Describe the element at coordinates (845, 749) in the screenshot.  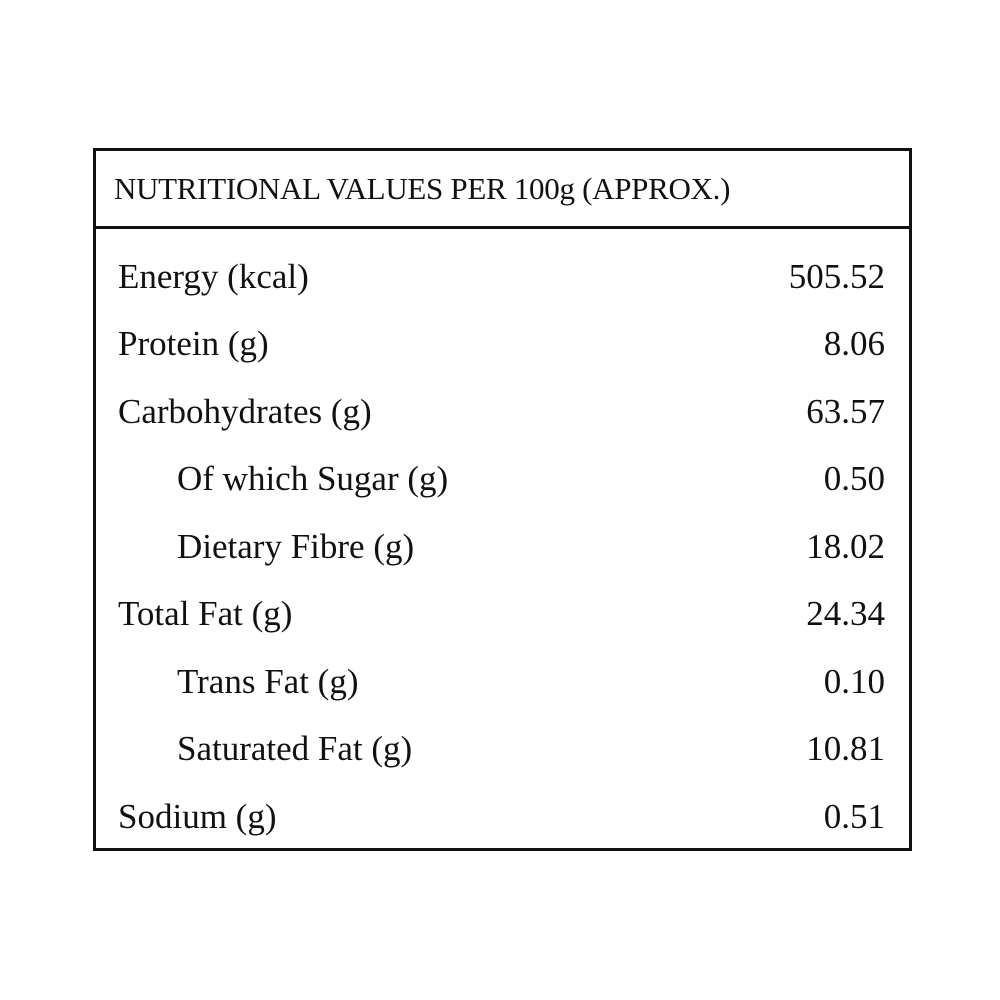
I see `row-value: 10.81` at that location.